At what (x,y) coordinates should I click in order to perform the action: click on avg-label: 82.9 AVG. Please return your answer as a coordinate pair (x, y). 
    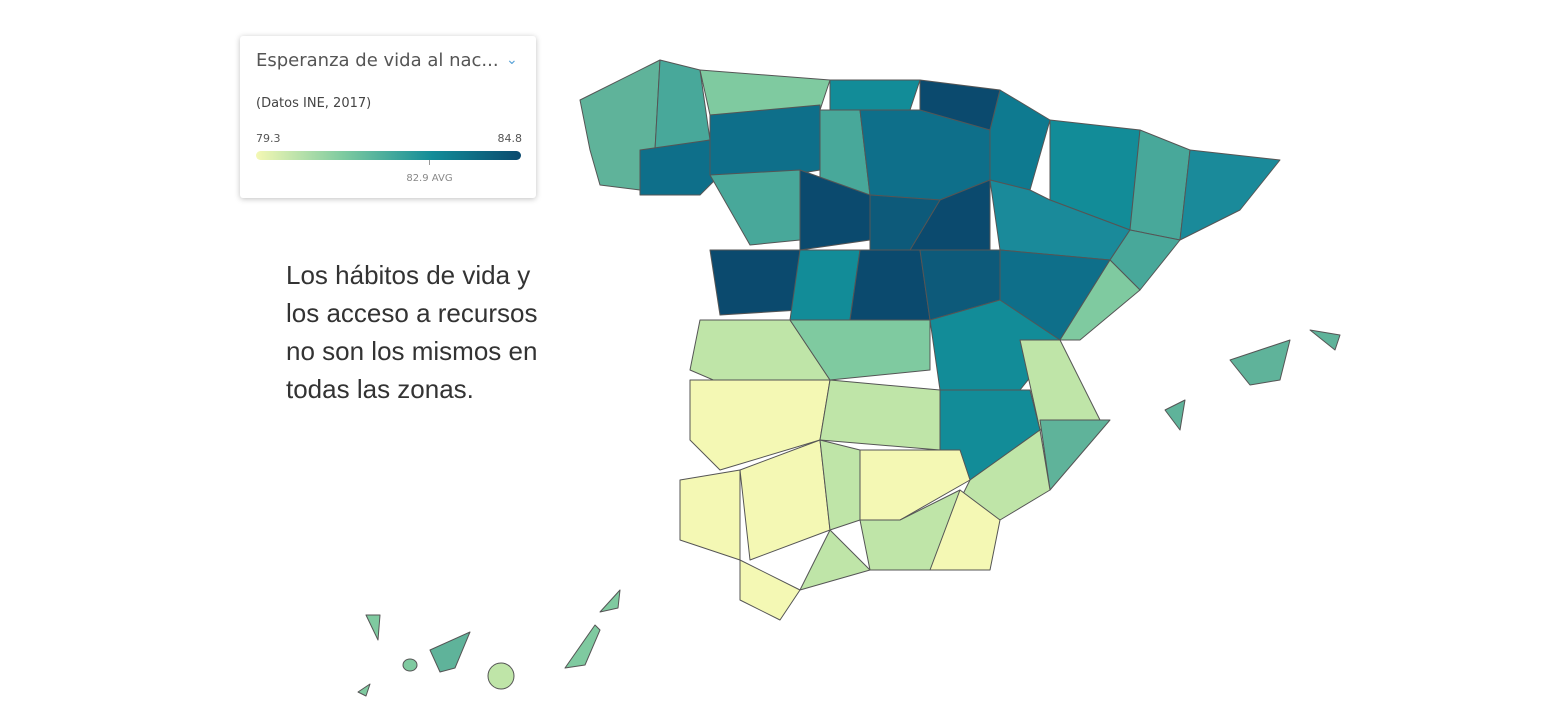
    Looking at the image, I should click on (429, 178).